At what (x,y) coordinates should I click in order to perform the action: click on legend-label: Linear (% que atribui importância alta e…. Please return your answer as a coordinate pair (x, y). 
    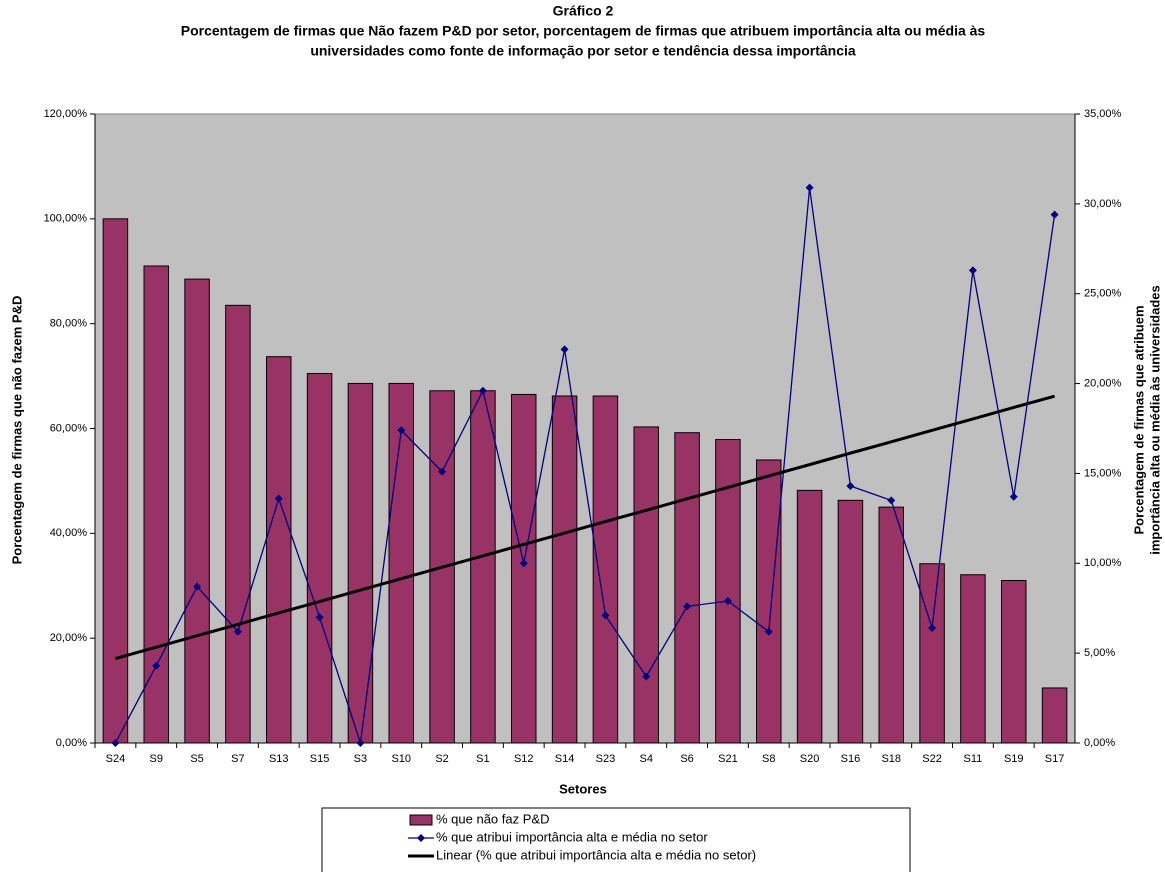
    Looking at the image, I should click on (596, 854).